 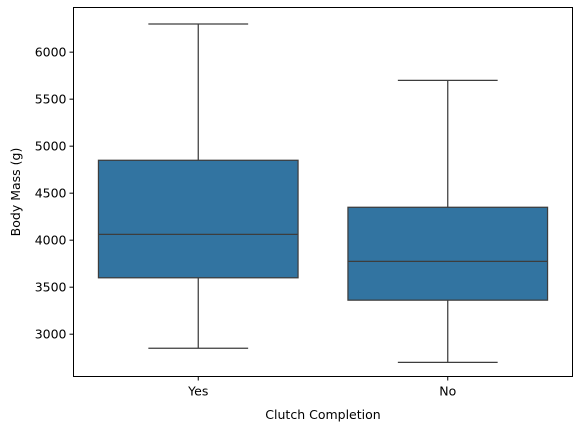 I want to click on x-tick-label: No, so click(x=447, y=391).